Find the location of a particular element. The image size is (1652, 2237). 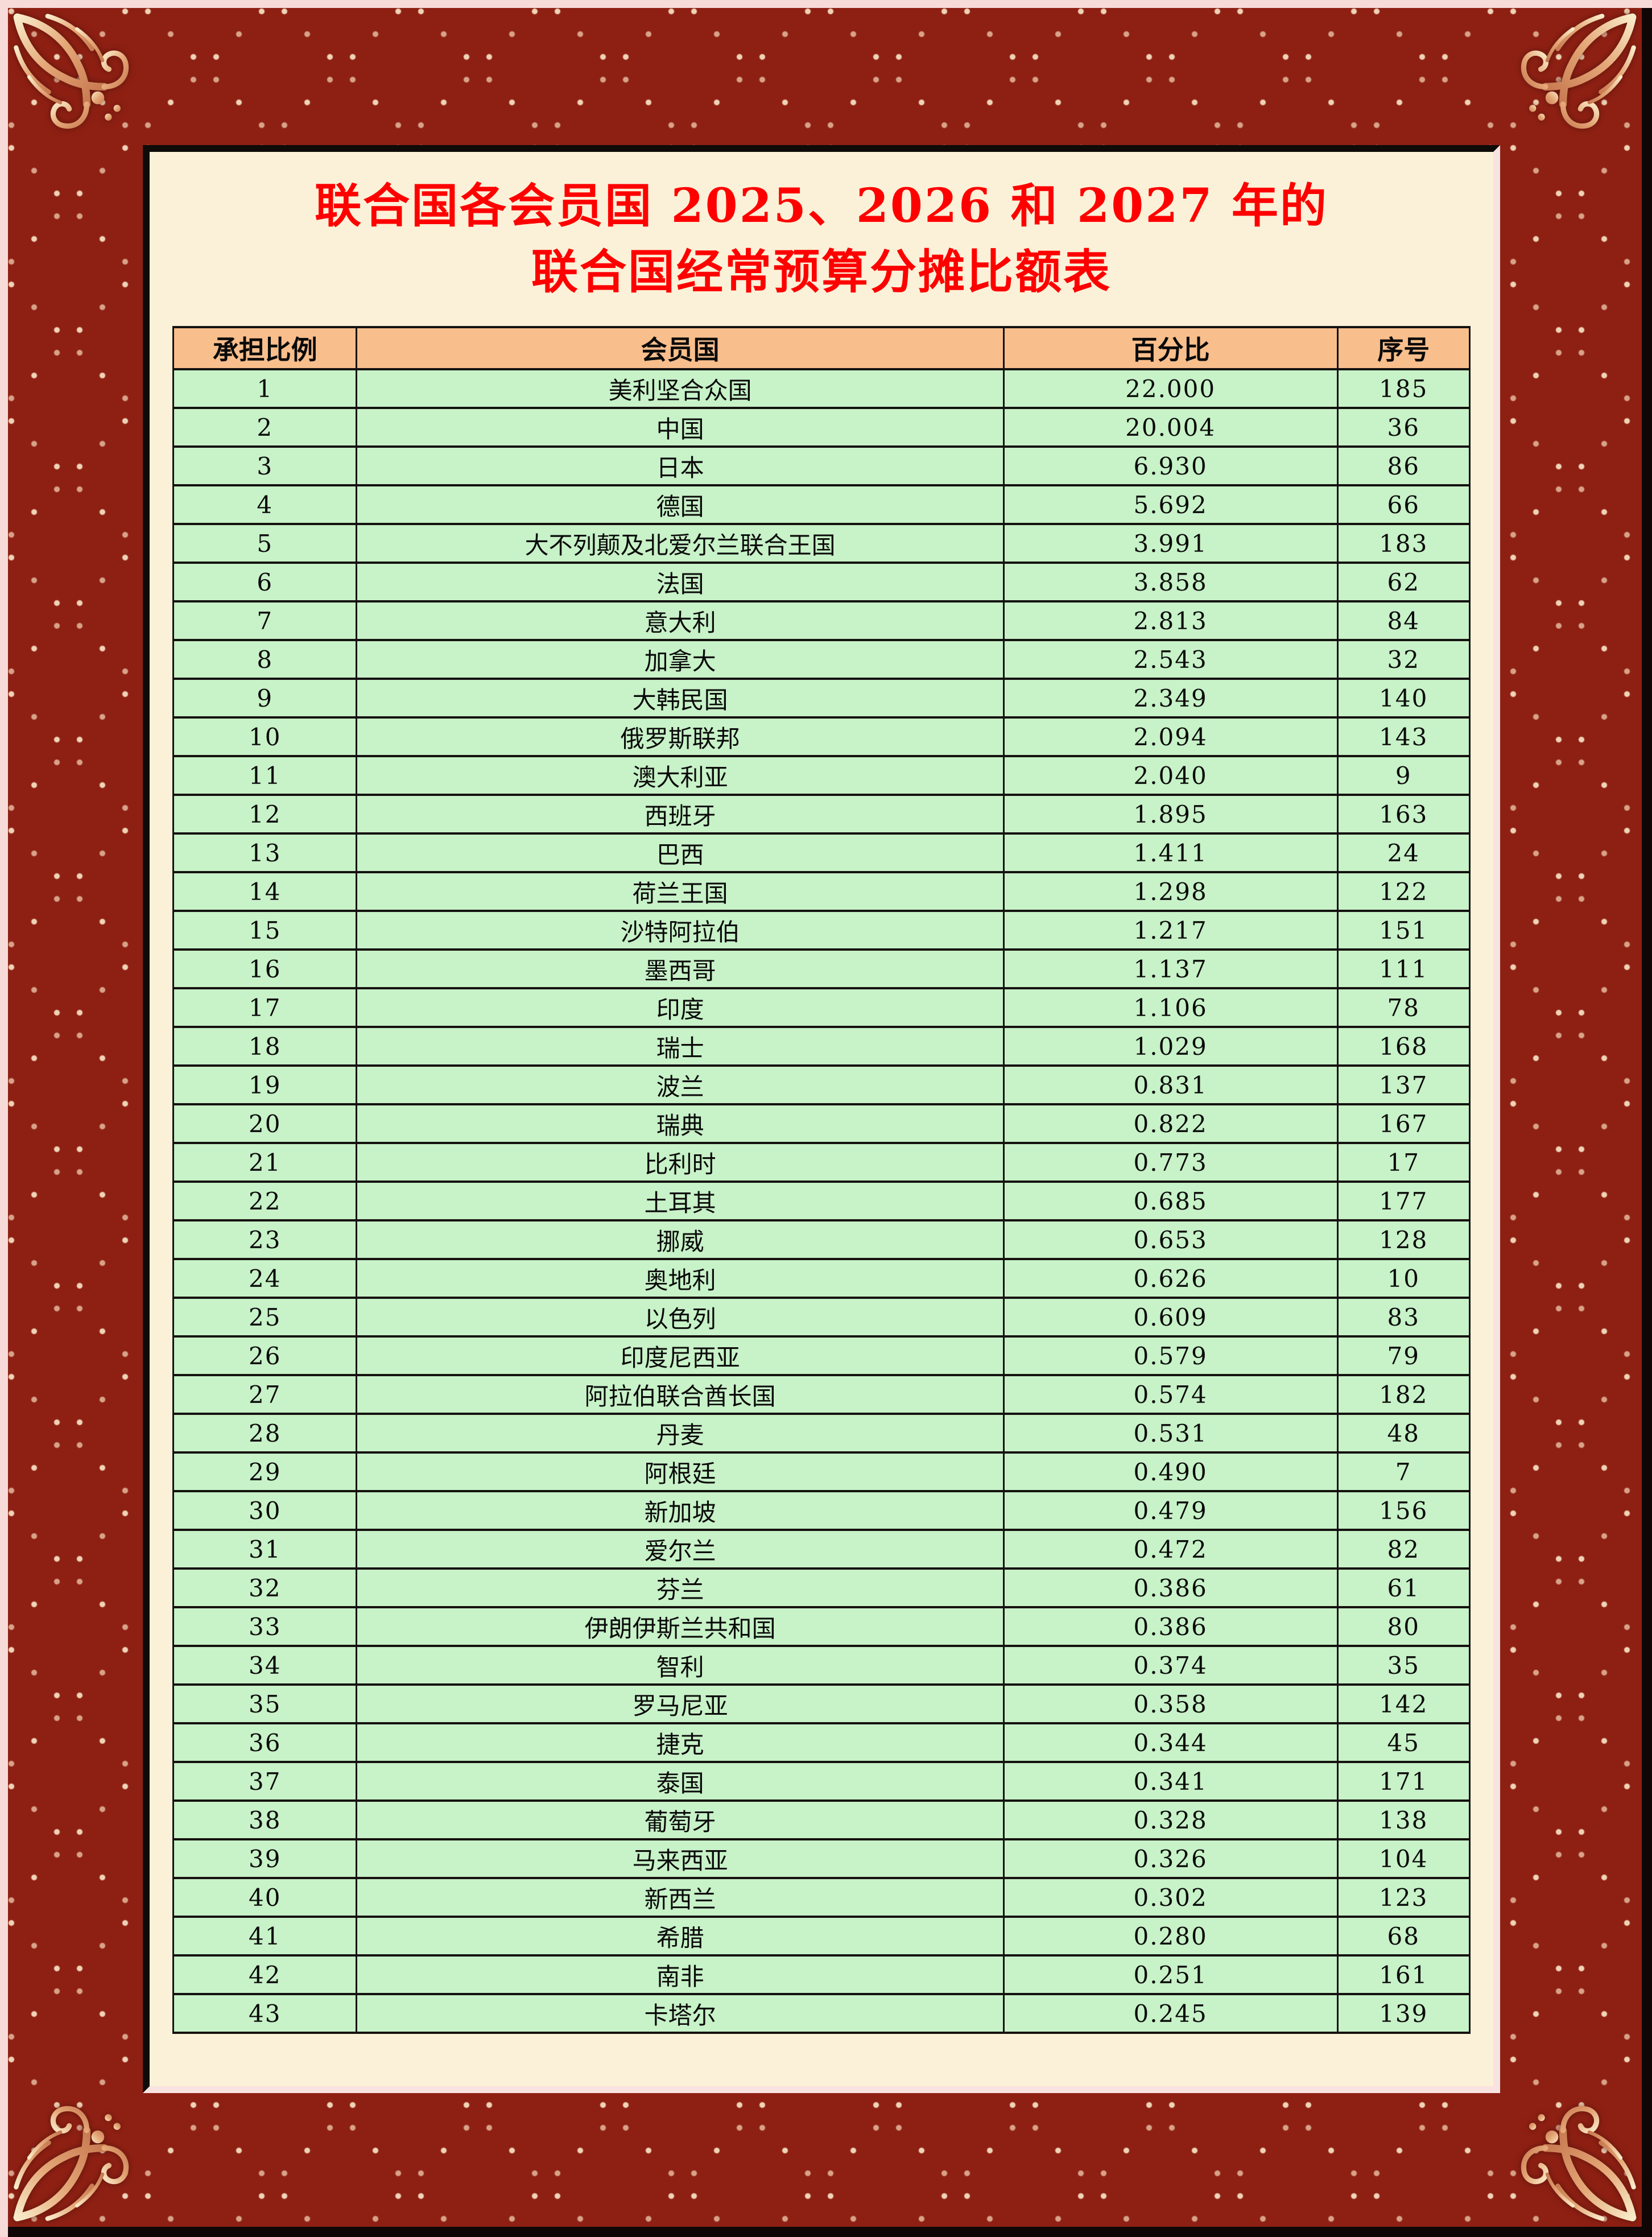

rank-cell: 8 is located at coordinates (265, 659).